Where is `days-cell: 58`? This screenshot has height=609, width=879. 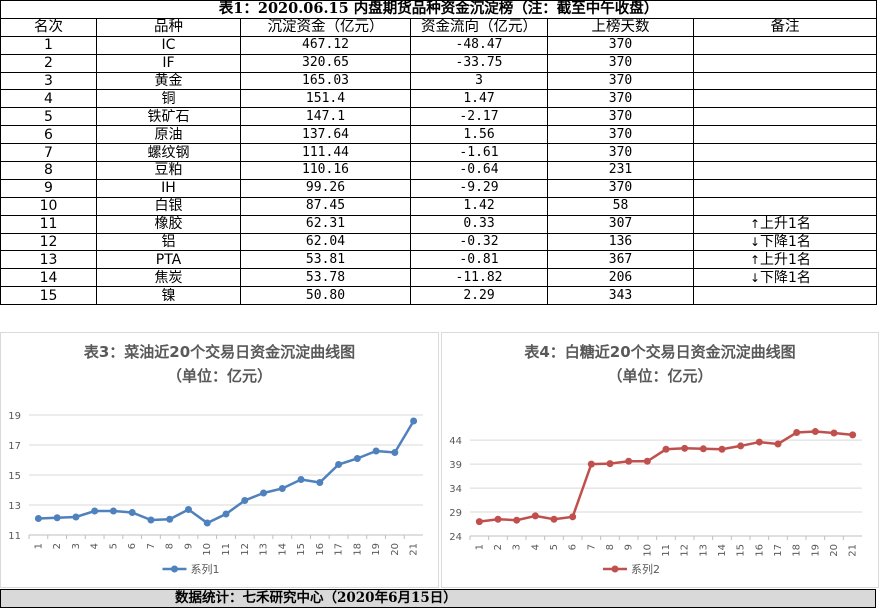
days-cell: 58 is located at coordinates (620, 206).